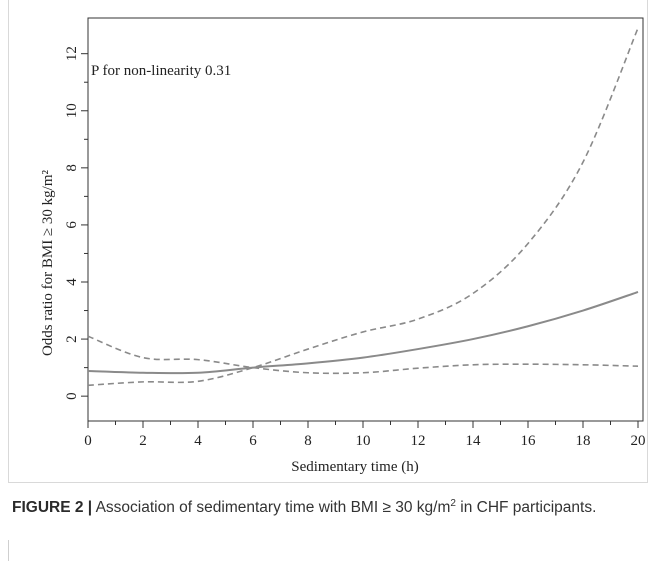  Describe the element at coordinates (354, 467) in the screenshot. I see `x-axis-title: Sedimentary time (h)` at that location.